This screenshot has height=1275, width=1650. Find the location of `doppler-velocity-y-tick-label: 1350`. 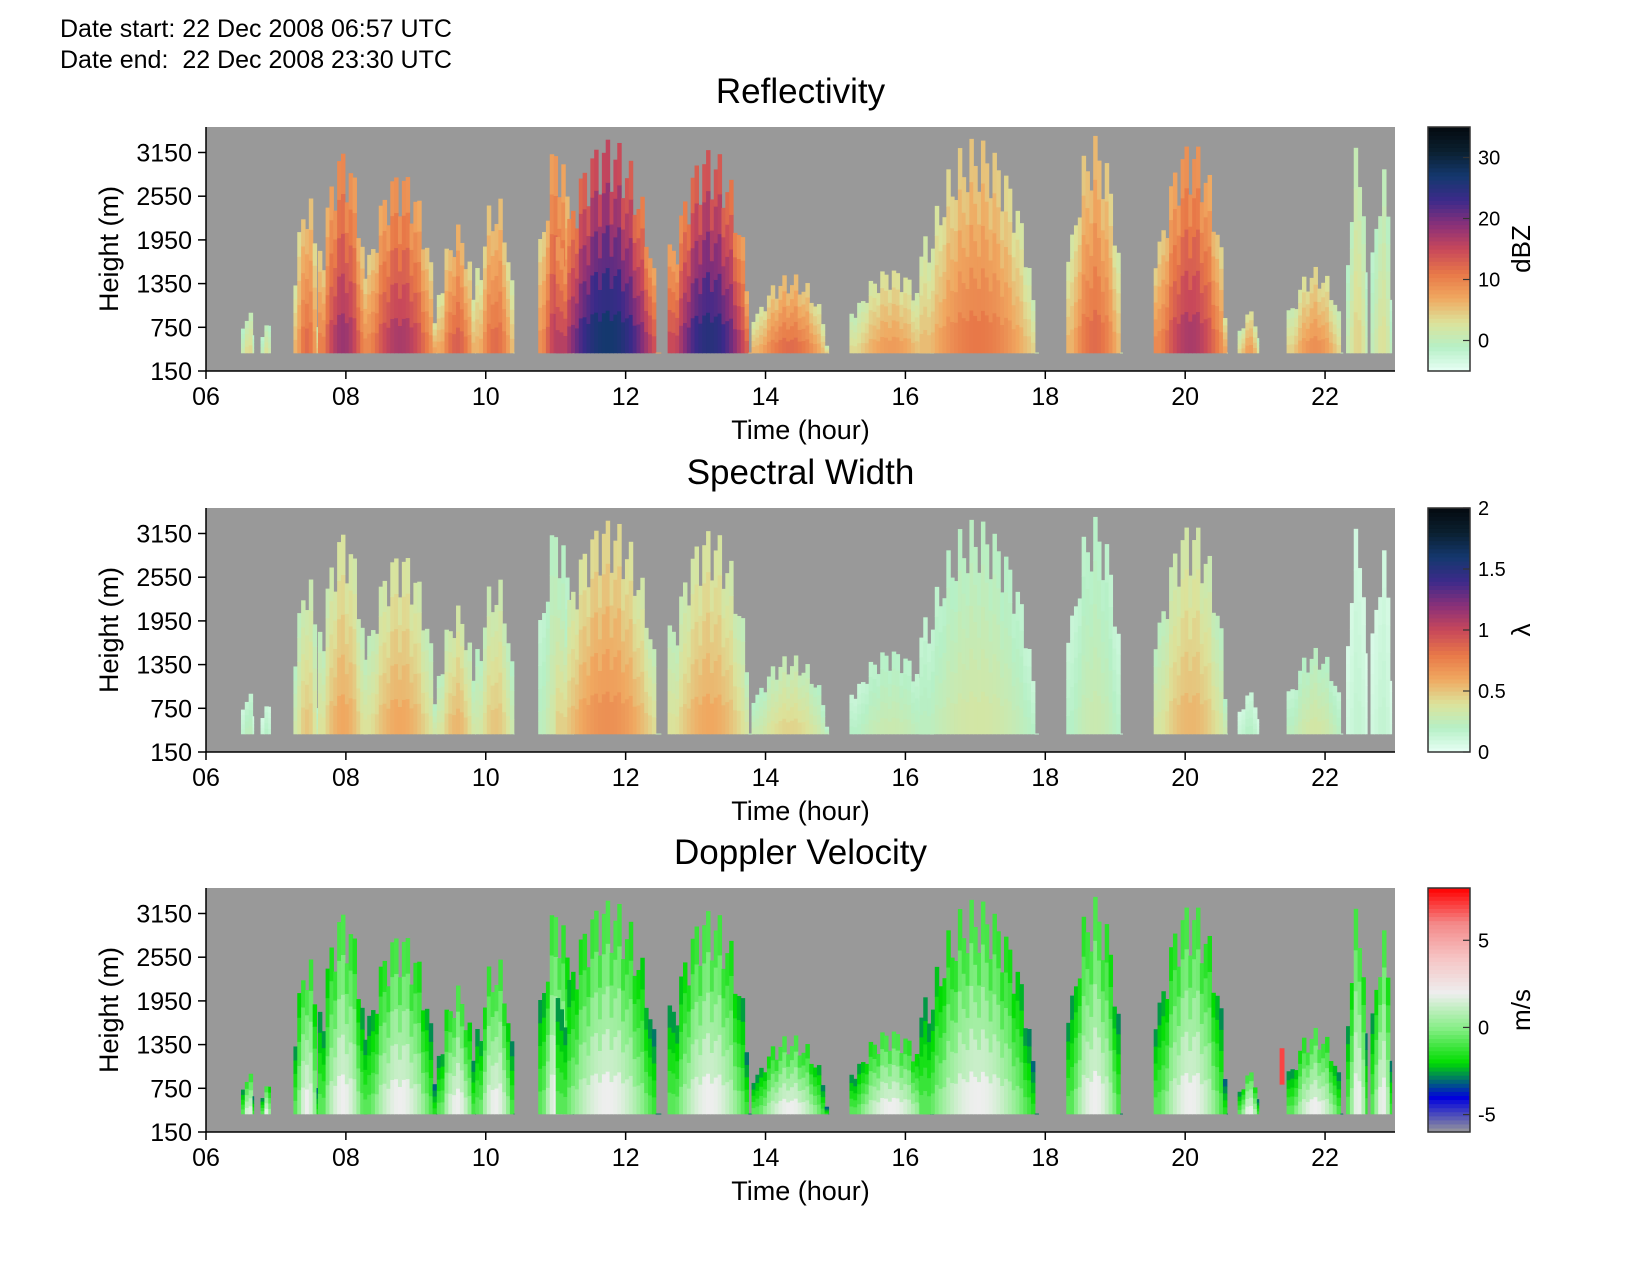

doppler-velocity-y-tick-label: 1350 is located at coordinates (164, 1046).